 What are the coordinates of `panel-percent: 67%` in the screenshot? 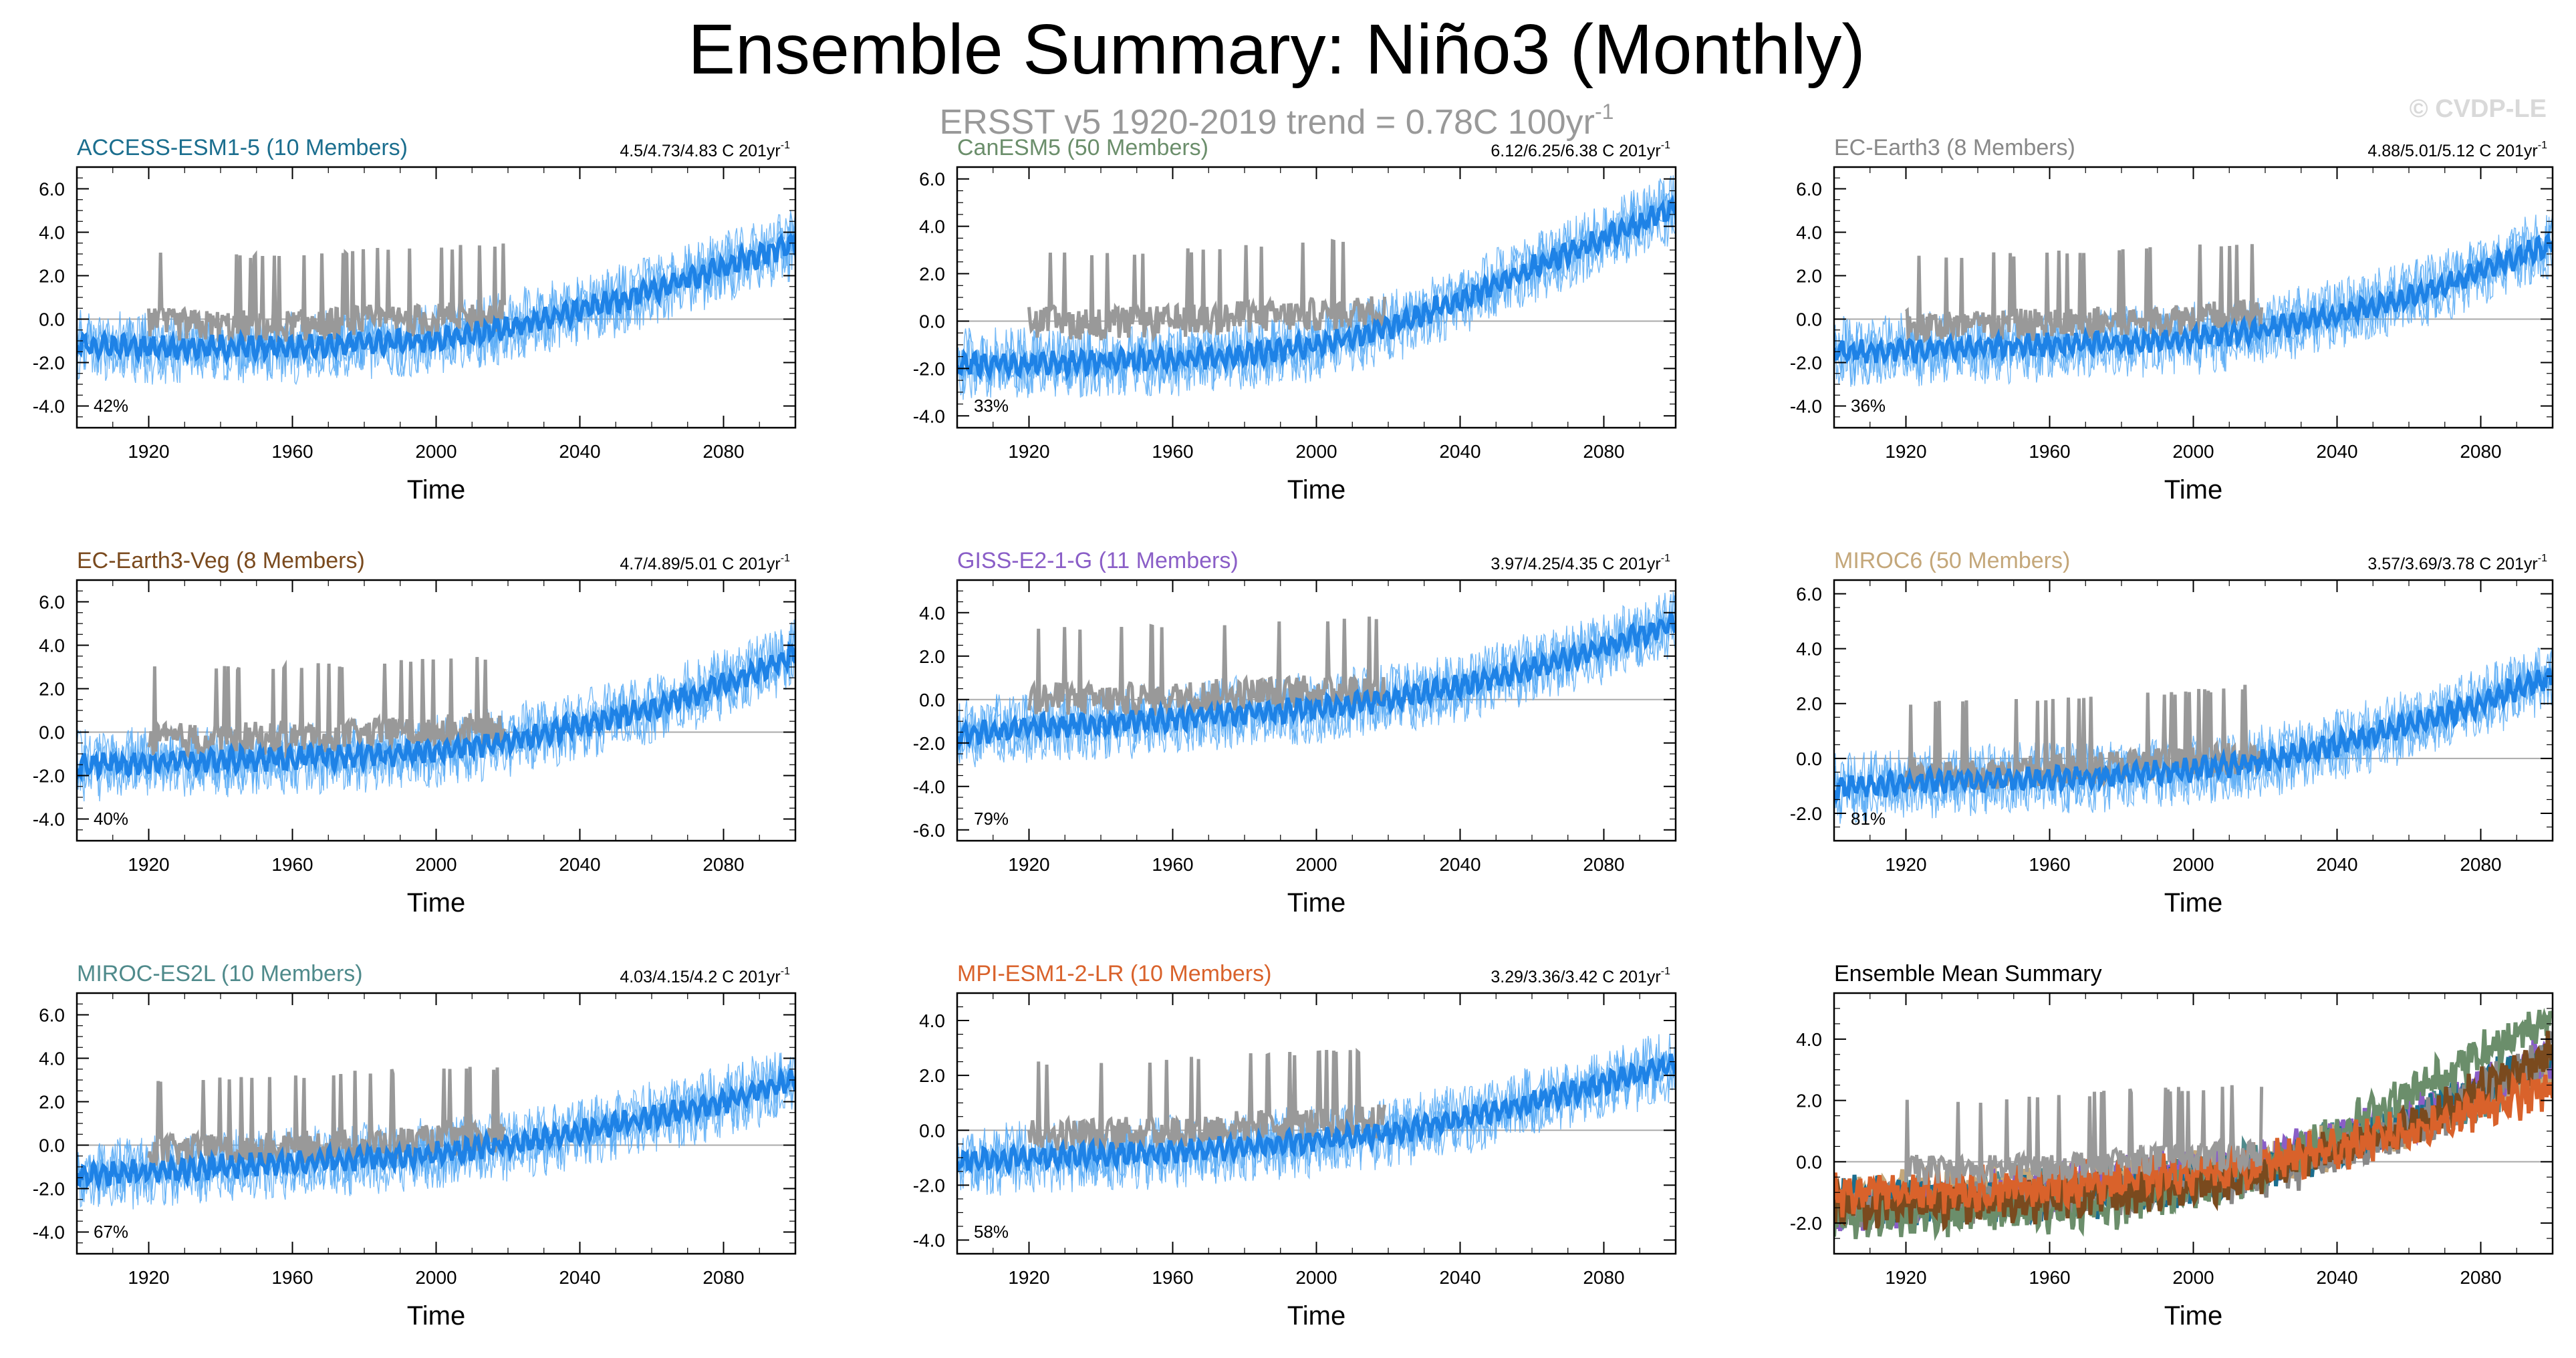 It's located at (111, 1232).